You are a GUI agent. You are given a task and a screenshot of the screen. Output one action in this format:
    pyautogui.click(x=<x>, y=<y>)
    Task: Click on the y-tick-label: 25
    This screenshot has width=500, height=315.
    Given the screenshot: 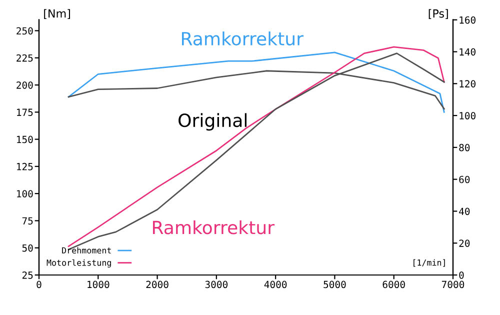 What is the action you would take?
    pyautogui.click(x=27, y=275)
    